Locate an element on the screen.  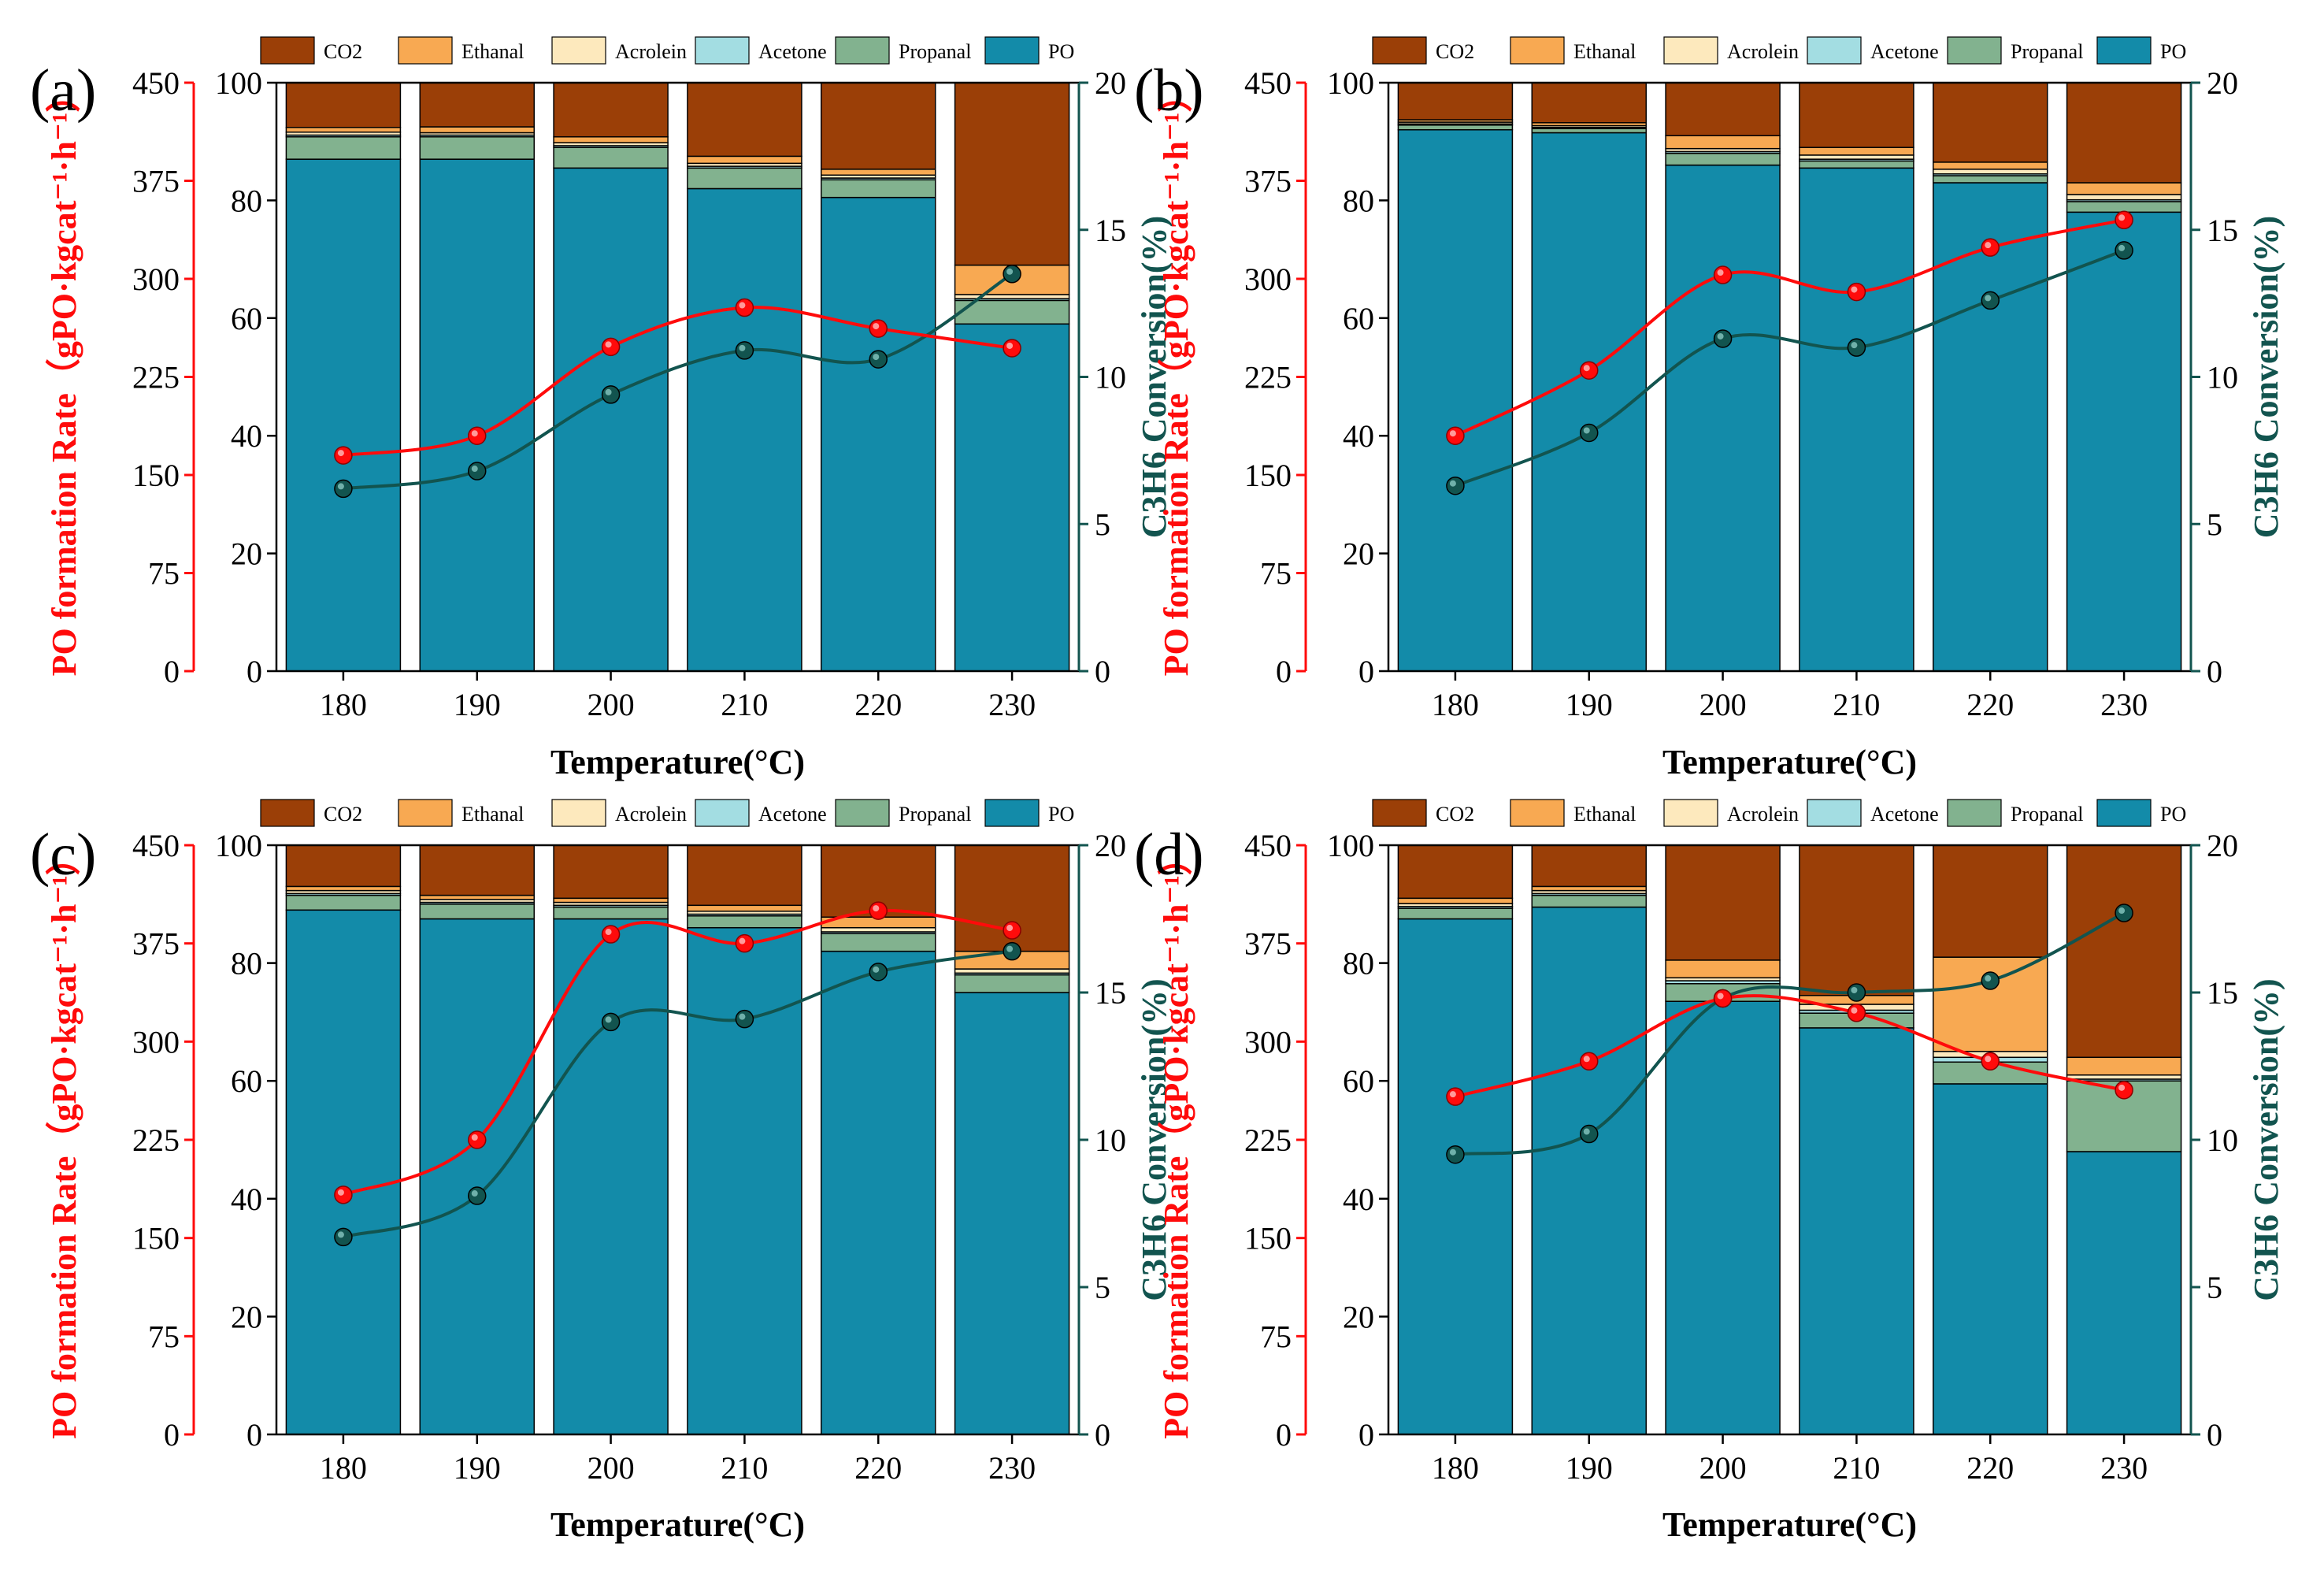
legend-swatch-po is located at coordinates (2124, 813).